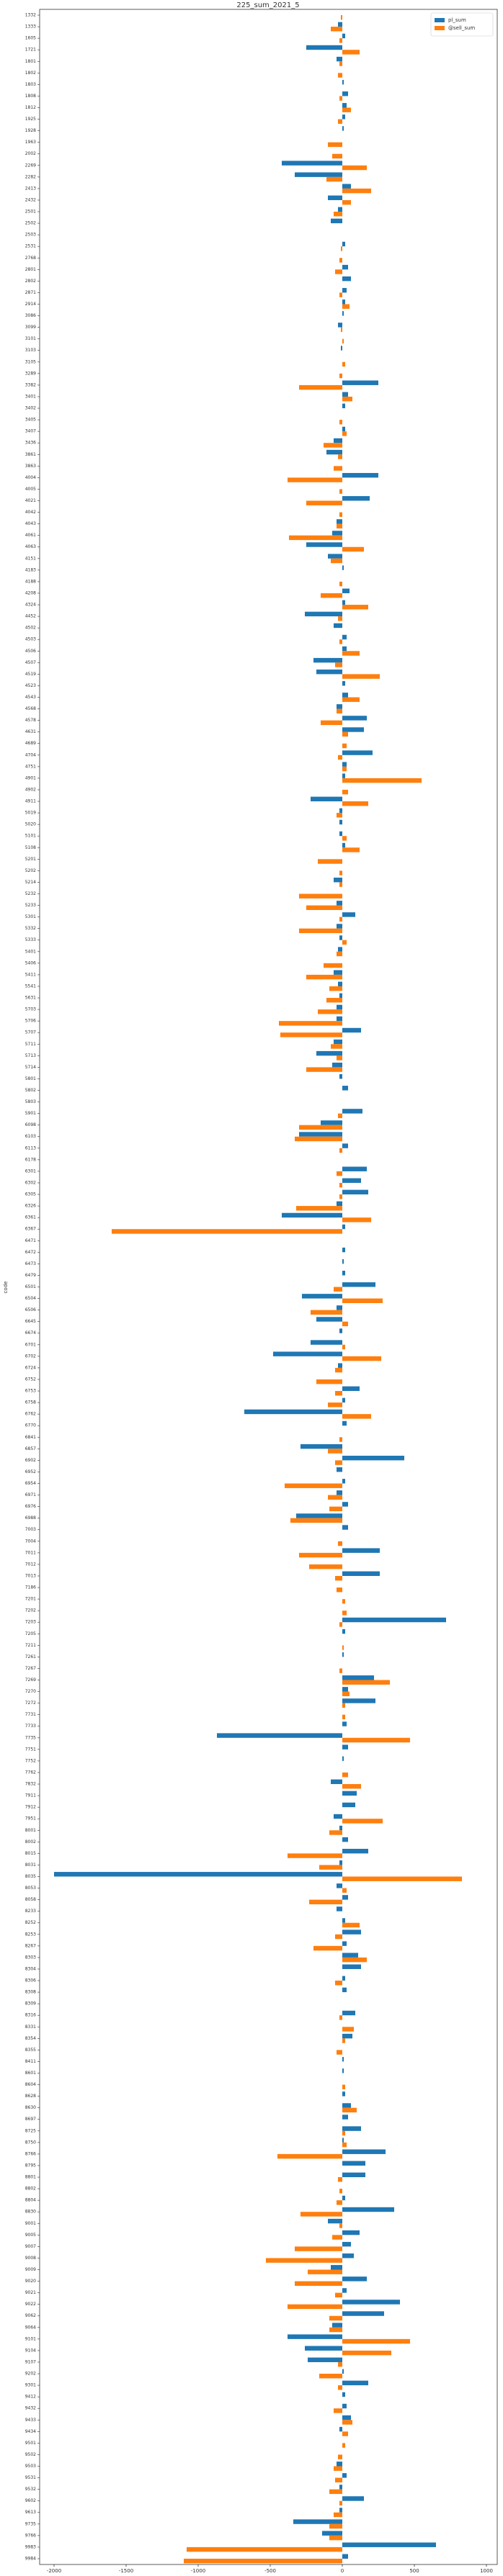  Describe the element at coordinates (30, 1714) in the screenshot. I see `y-tick-label: 7731` at that location.